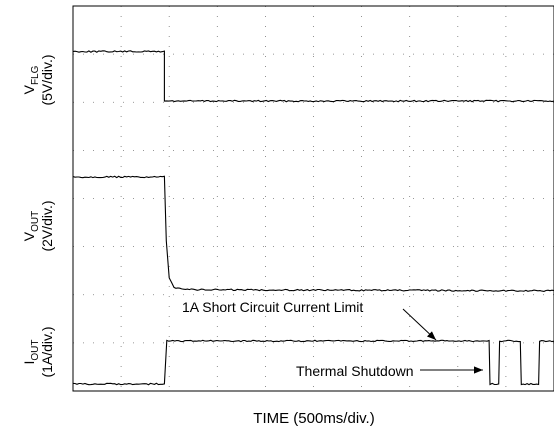 This screenshot has width=554, height=433. What do you see at coordinates (47, 225) in the screenshot?
I see `vout-scale-label: (2V/div.)` at bounding box center [47, 225].